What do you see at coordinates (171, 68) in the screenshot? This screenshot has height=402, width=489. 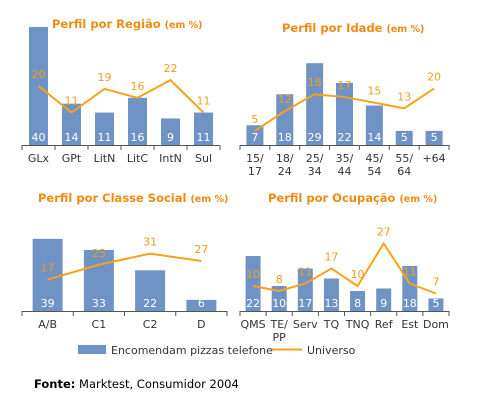 I see `line-value-label: 22` at bounding box center [171, 68].